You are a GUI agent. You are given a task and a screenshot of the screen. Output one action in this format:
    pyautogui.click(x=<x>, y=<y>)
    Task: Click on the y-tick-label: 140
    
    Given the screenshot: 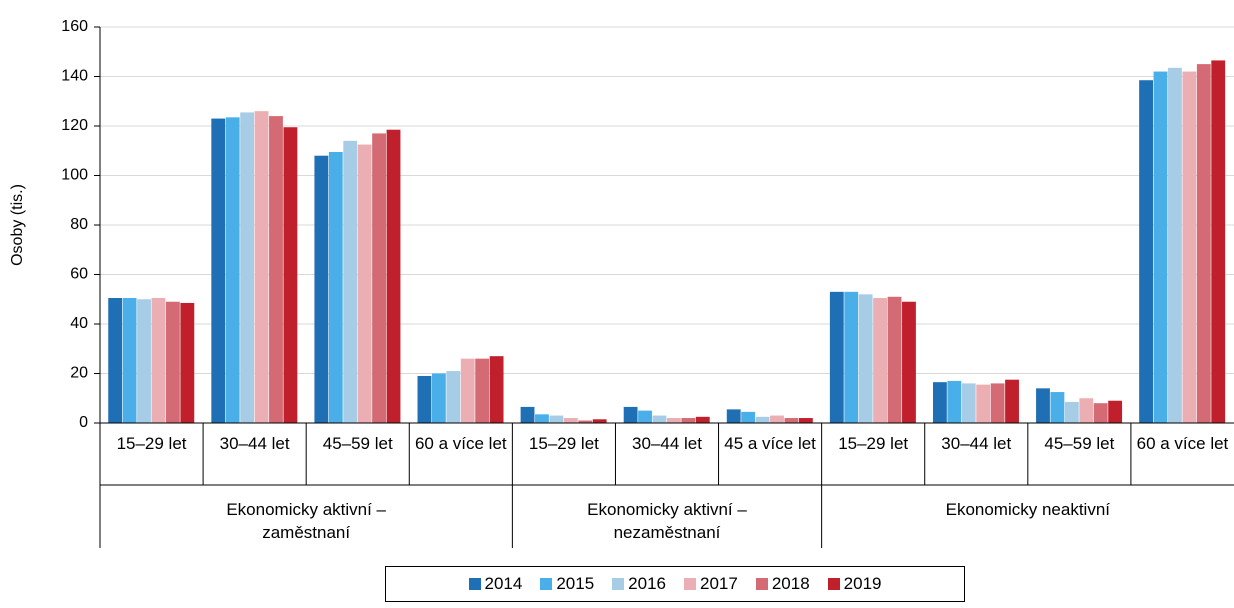 What is the action you would take?
    pyautogui.click(x=74, y=76)
    